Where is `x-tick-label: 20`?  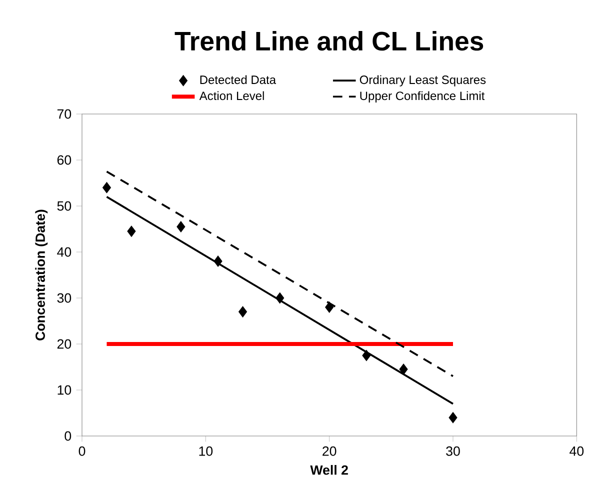
x-tick-label: 20 is located at coordinates (329, 451).